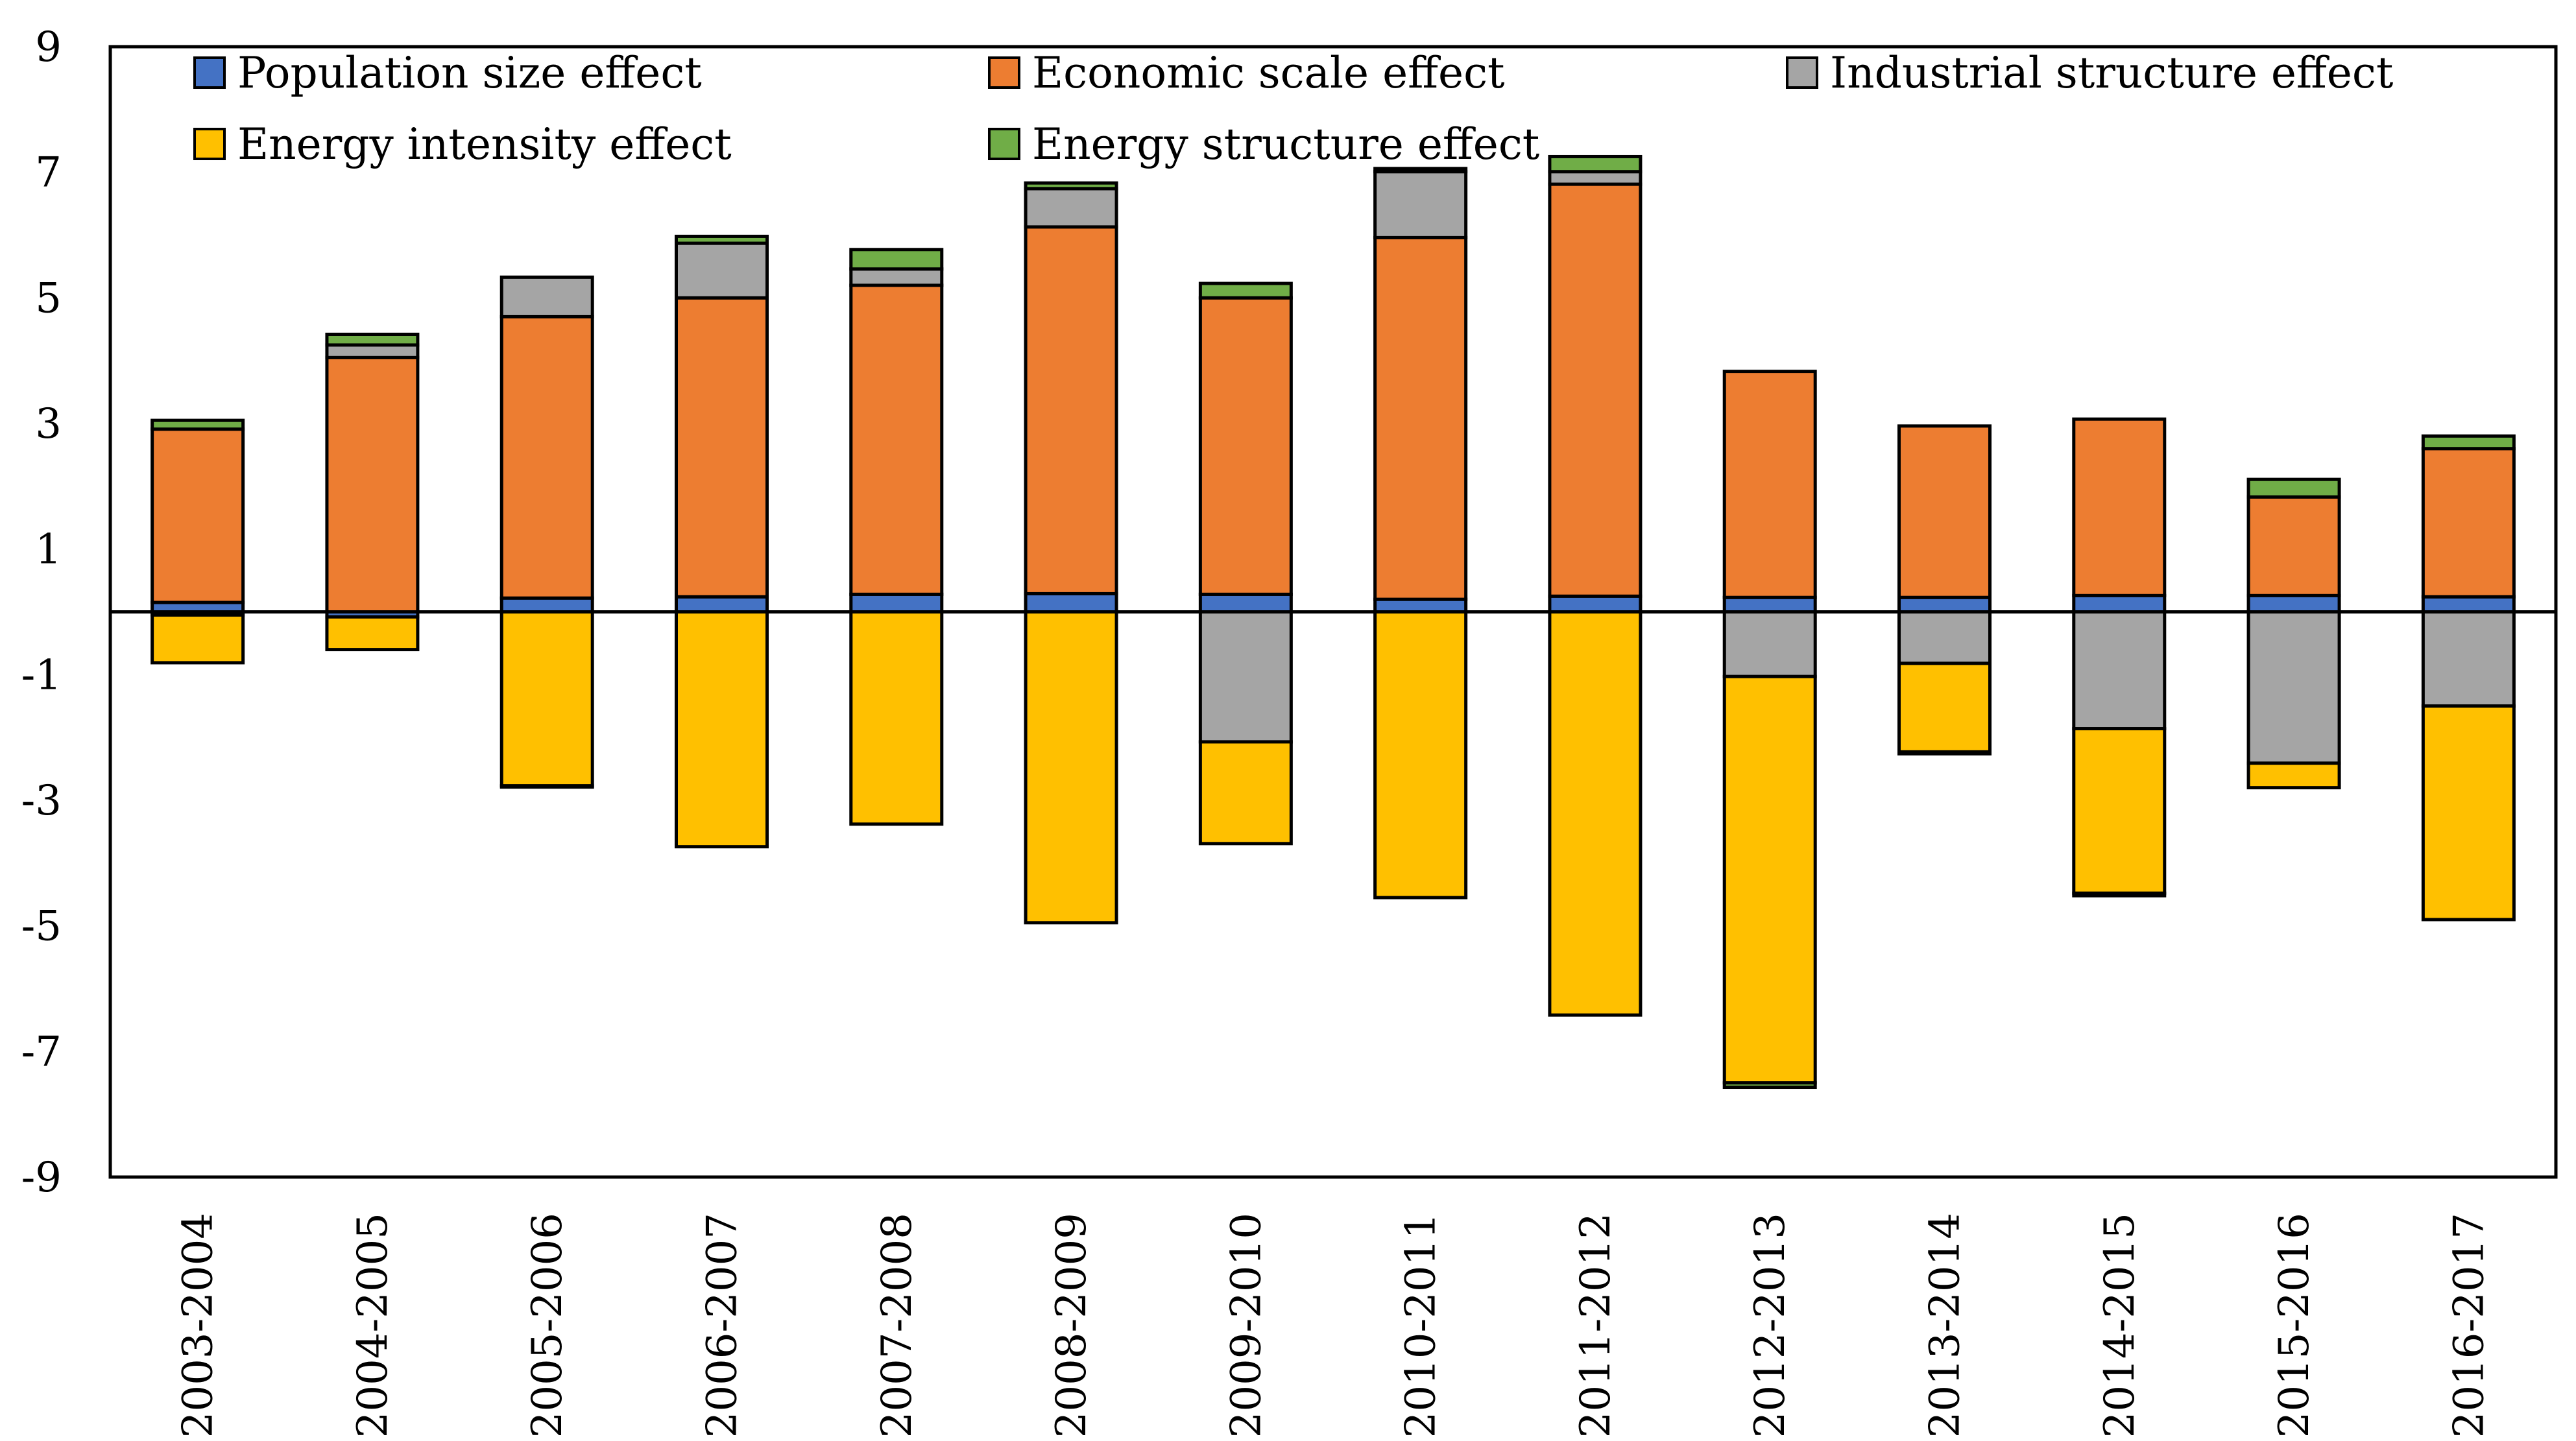  Describe the element at coordinates (1596, 1325) in the screenshot. I see `x-tick-label: 2011-2012` at that location.